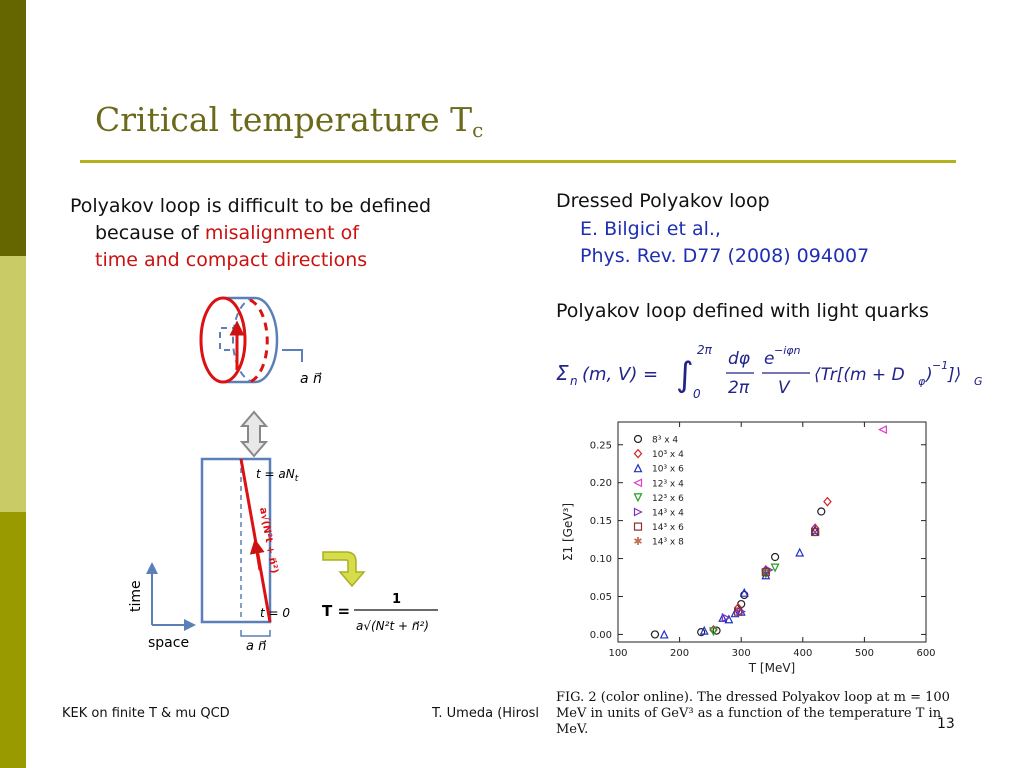 The width and height of the screenshot is (1024, 768). Describe the element at coordinates (771, 668) in the screenshot. I see `x-axis-label: T [MeV]` at that location.